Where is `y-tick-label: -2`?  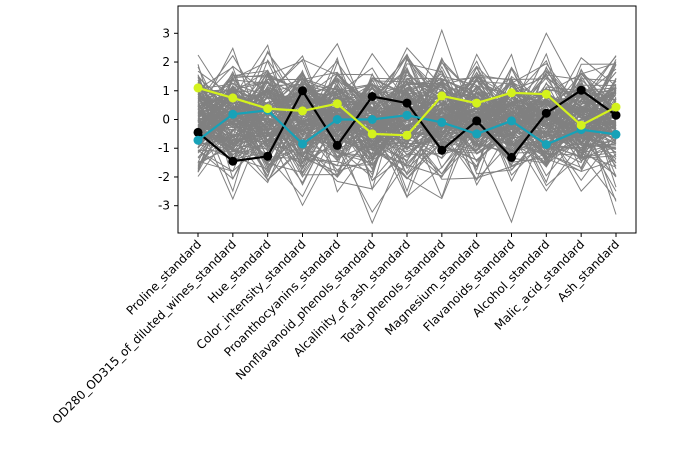
y-tick-label: -2 is located at coordinates (164, 177).